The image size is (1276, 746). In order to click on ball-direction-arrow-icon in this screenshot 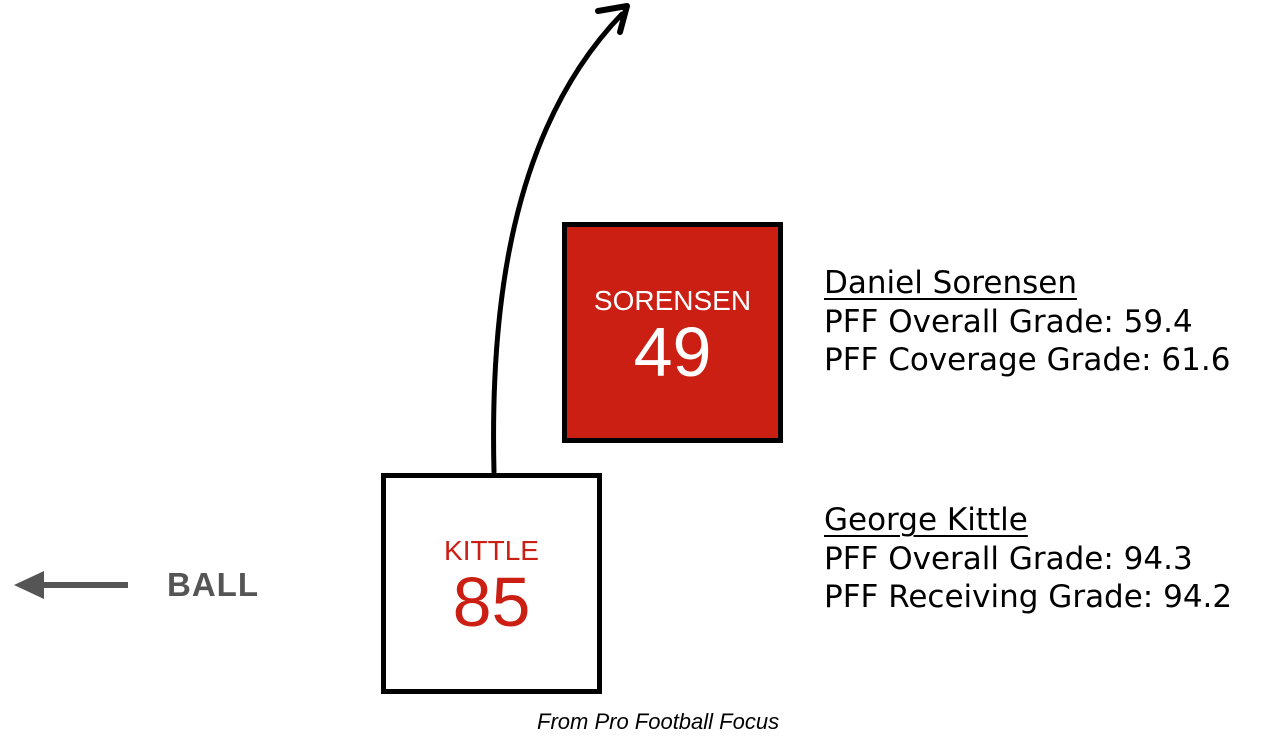, I will do `click(71, 585)`.